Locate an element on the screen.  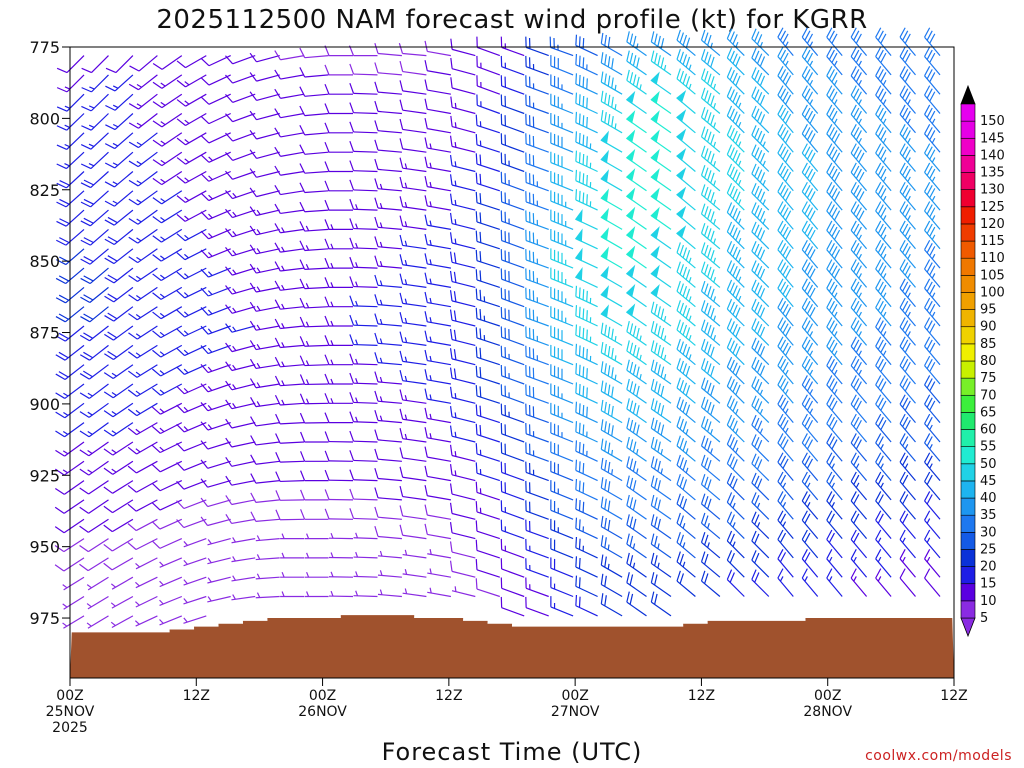
x-tick-label: 26NOV is located at coordinates (322, 712).